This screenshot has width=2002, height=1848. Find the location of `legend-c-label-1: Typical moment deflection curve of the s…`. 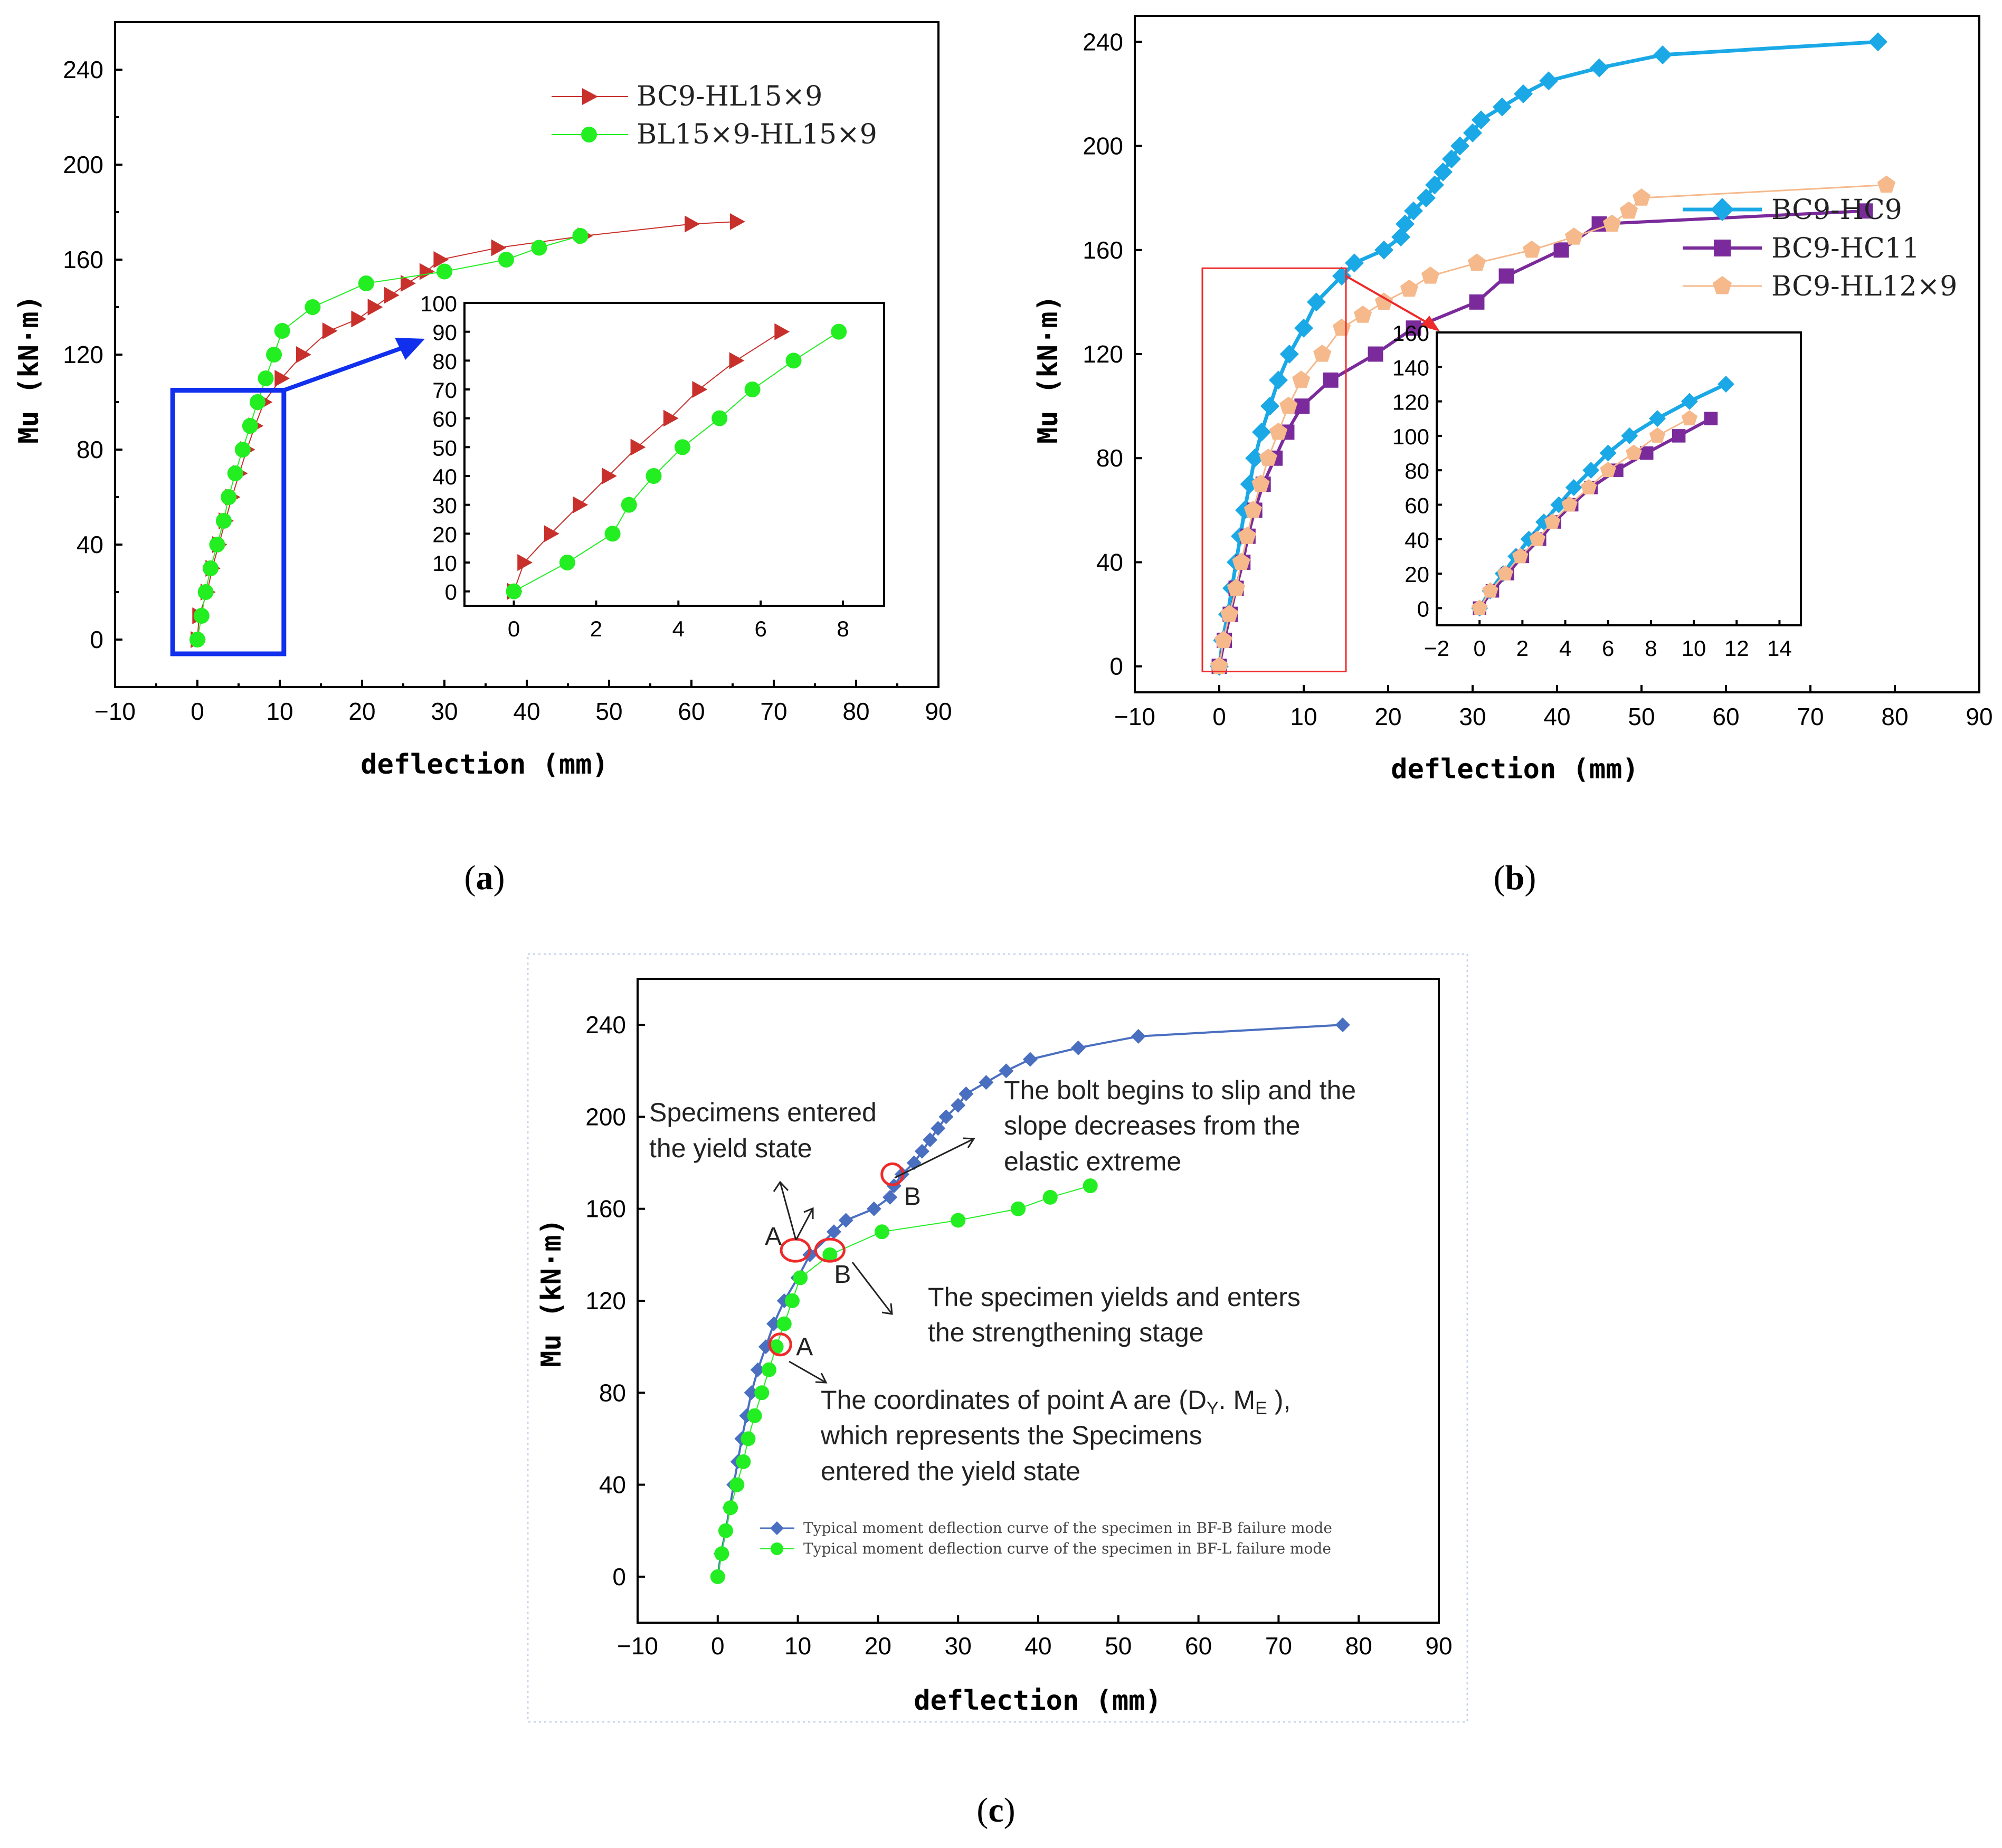

legend-c-label-1: Typical moment deflection curve of the s… is located at coordinates (1067, 1528).